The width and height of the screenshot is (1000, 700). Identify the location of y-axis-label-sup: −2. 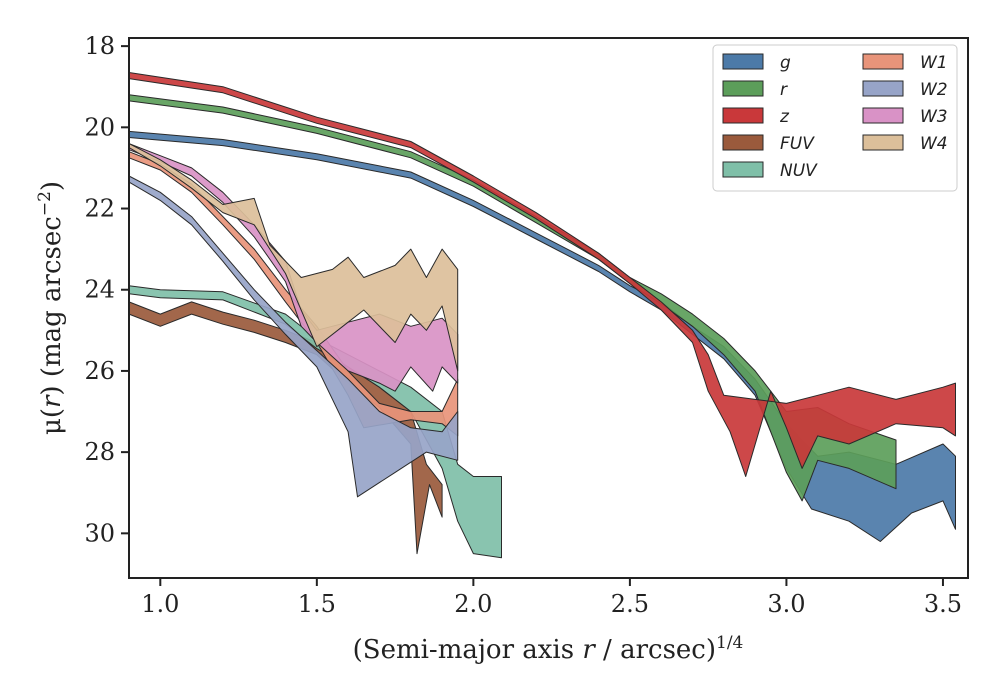
(45, 203).